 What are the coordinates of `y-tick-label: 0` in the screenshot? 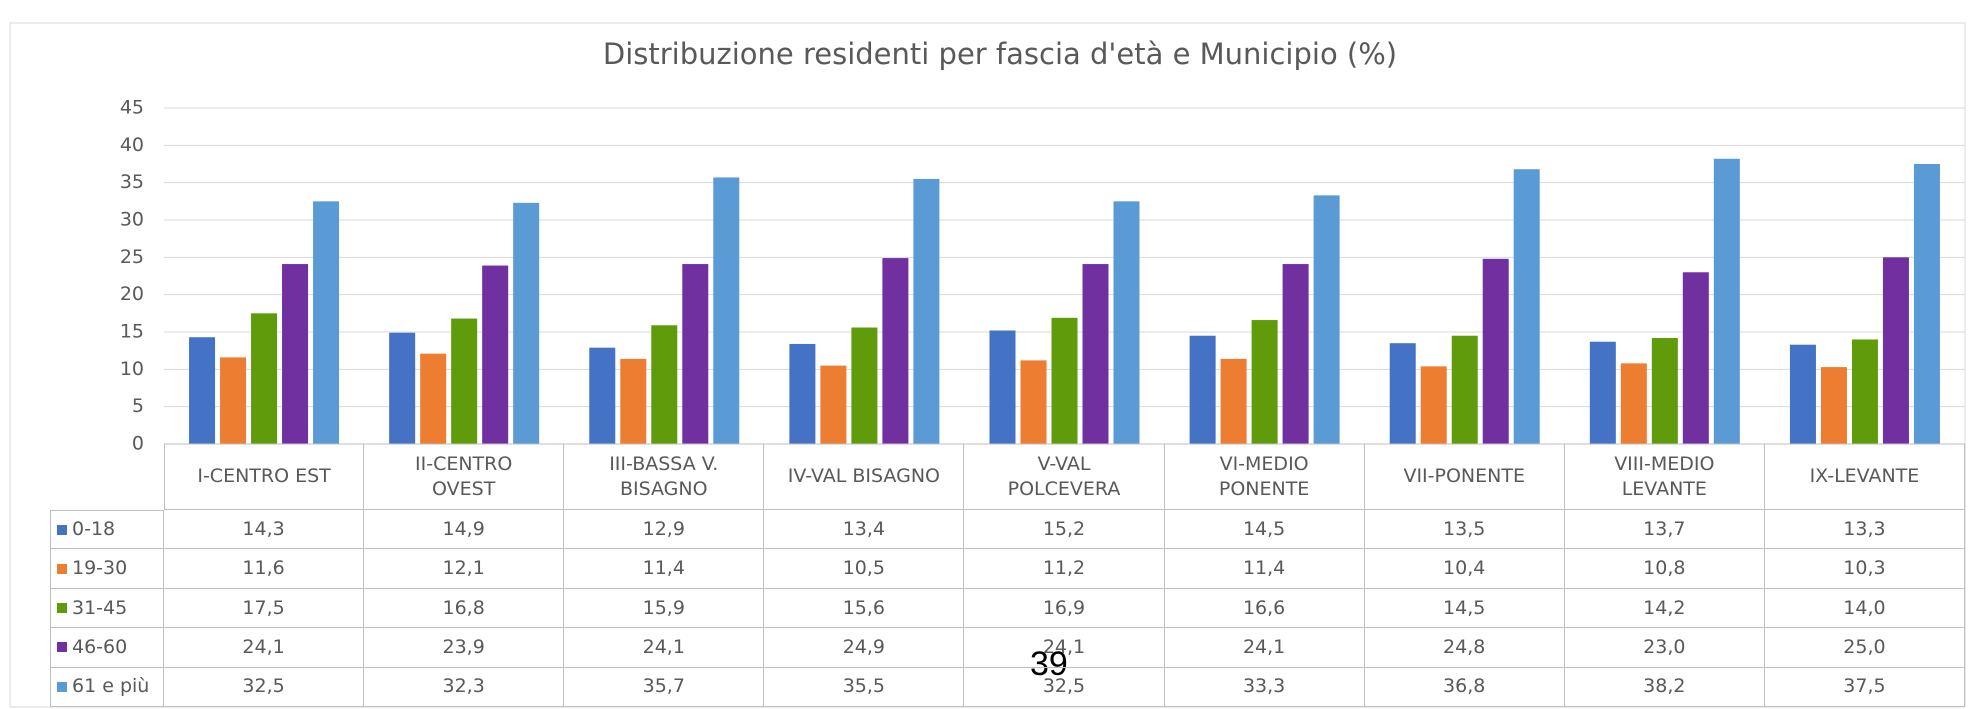 It's located at (138, 444).